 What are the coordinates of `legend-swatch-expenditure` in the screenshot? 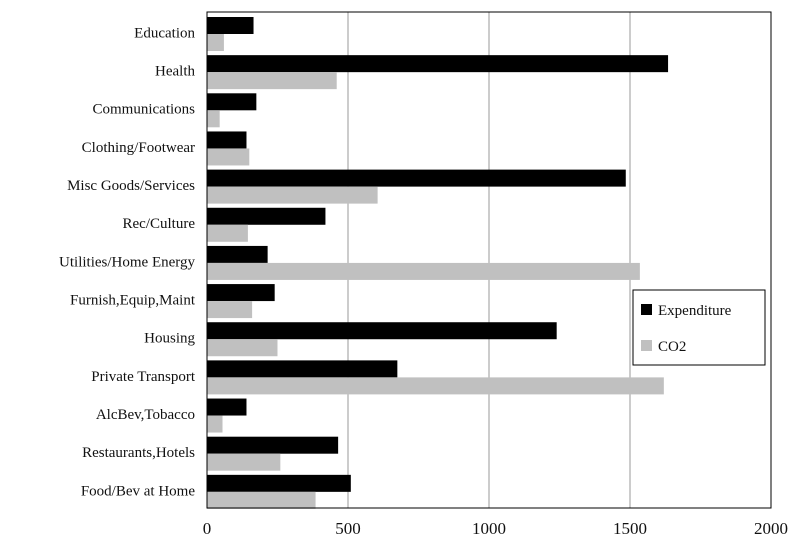 It's located at (646, 309).